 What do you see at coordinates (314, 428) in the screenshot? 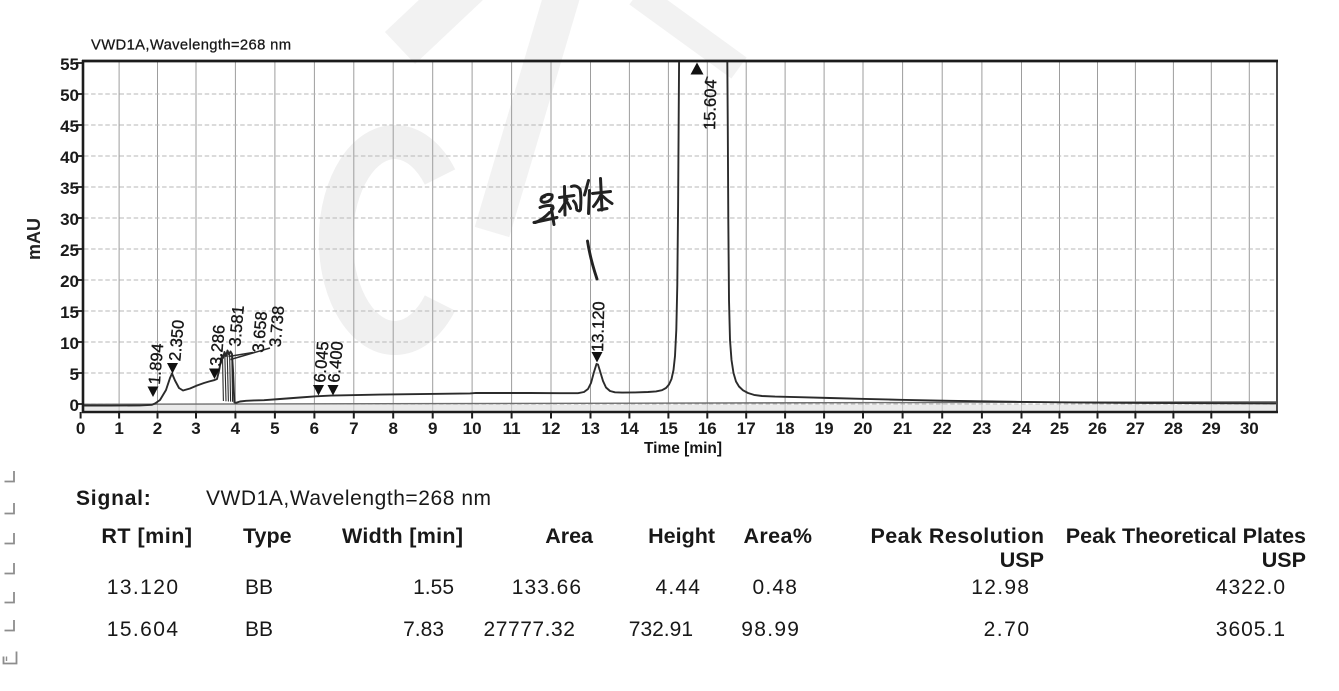
I see `svg-text: 6` at bounding box center [314, 428].